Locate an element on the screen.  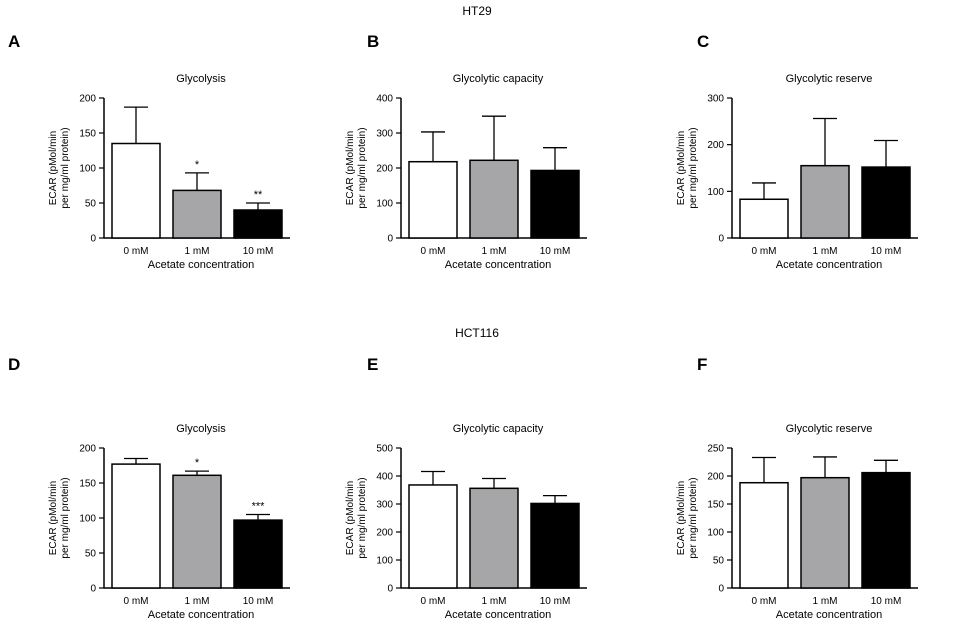
x-tick-label-b-0: 0 mM is located at coordinates (433, 251).